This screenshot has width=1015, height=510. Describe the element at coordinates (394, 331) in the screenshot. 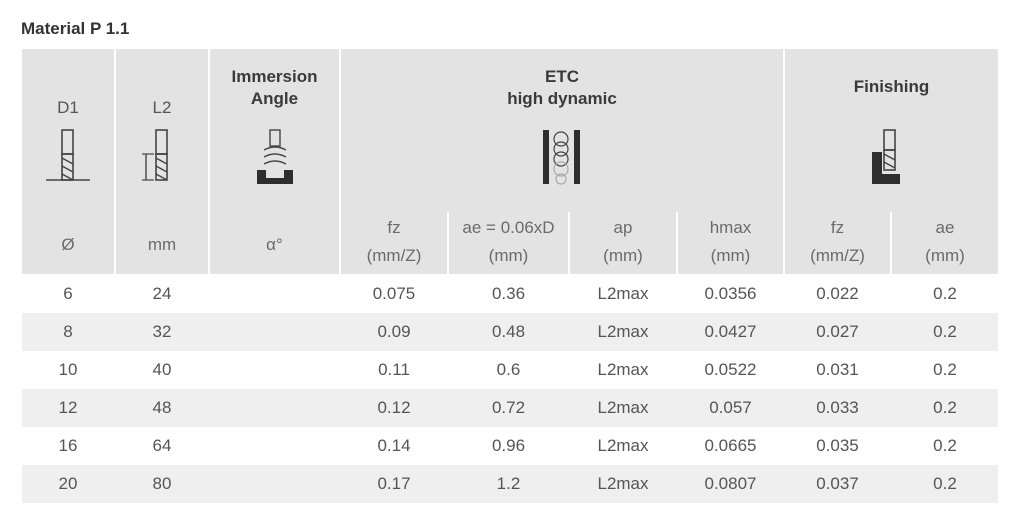

I see `cell-fz: 0.09` at that location.